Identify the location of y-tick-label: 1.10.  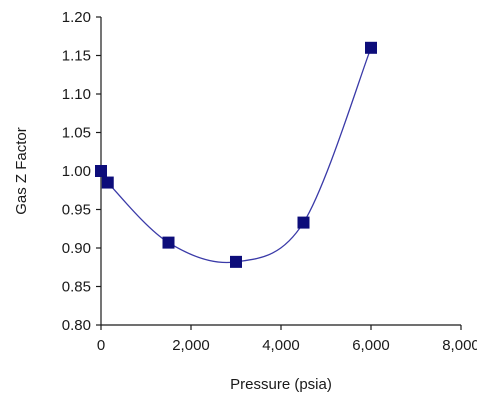
(76, 94).